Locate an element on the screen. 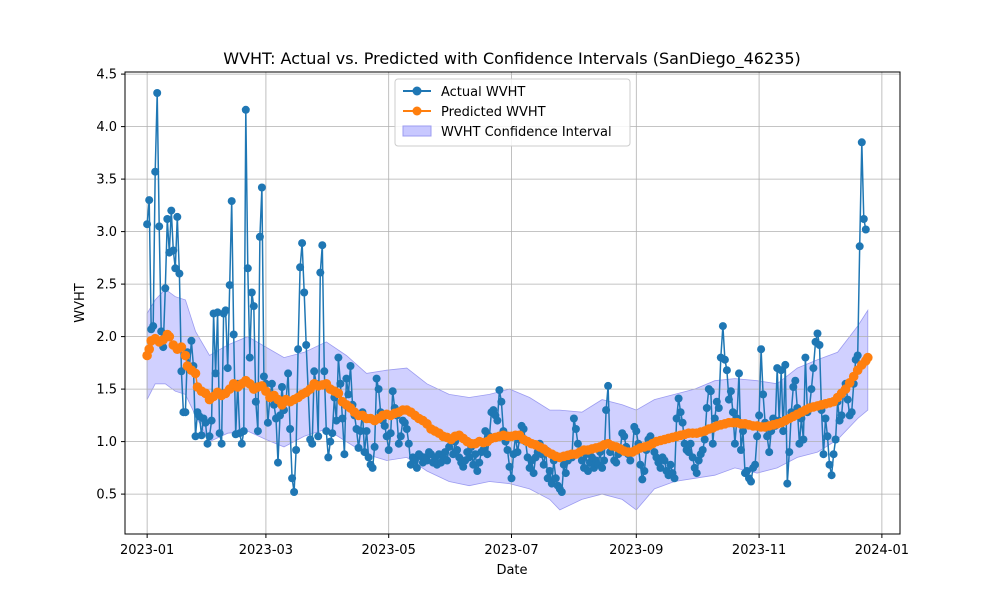  x-tick-label: 2023-07 is located at coordinates (511, 550).